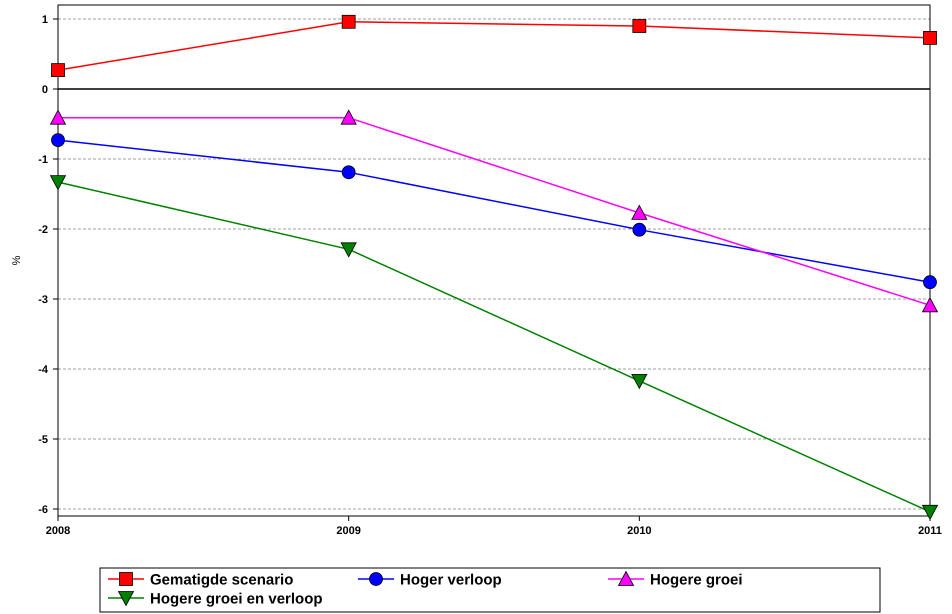  I want to click on y-tick-label: -3, so click(43, 300).